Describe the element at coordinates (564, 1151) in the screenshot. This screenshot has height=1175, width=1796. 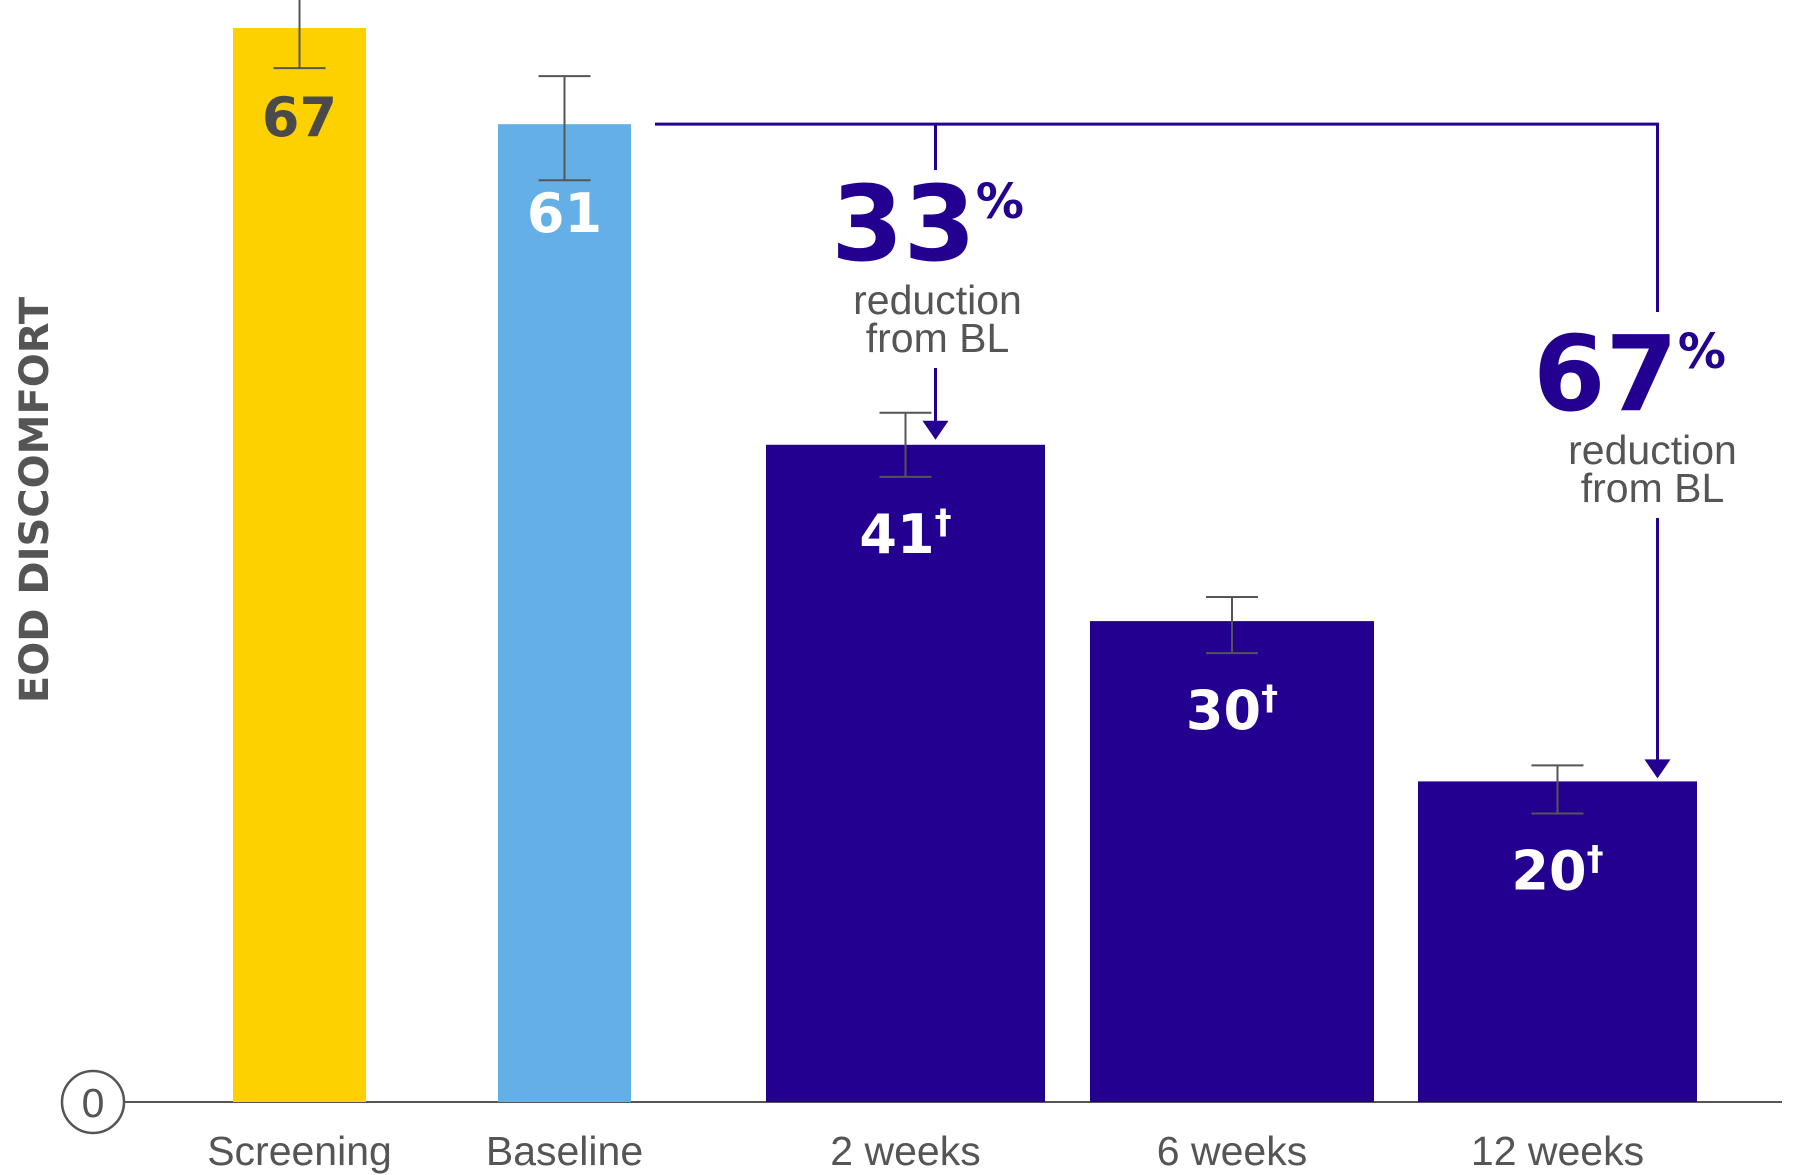
I see `x-tick-label-baseline: Baseline` at that location.